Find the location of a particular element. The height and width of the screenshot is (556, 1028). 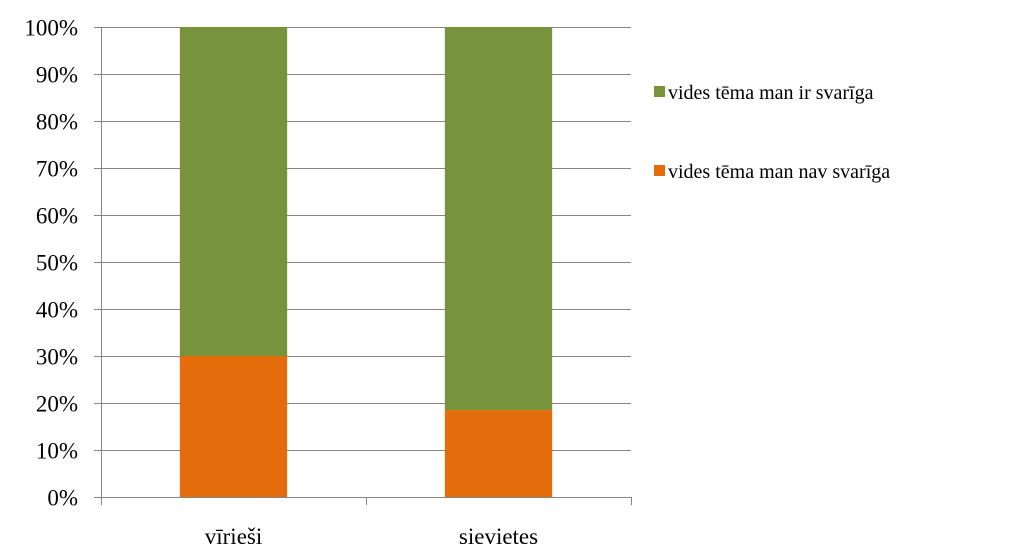

y-tick-label: 0% is located at coordinates (62, 498).